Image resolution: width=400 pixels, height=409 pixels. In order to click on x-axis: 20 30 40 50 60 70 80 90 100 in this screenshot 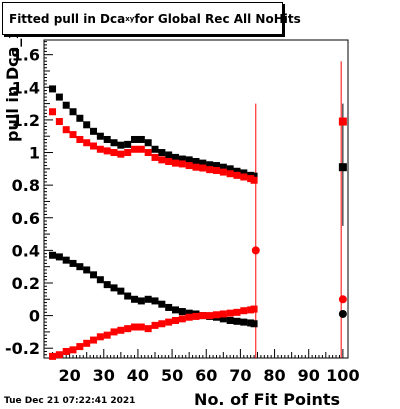, I will do `click(206, 367)`.